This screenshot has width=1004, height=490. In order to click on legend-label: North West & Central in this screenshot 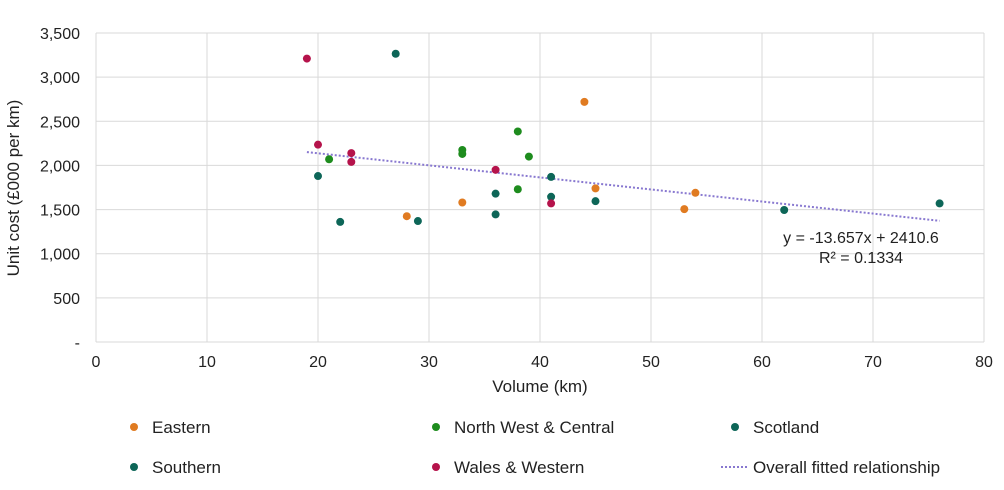, I will do `click(534, 427)`.